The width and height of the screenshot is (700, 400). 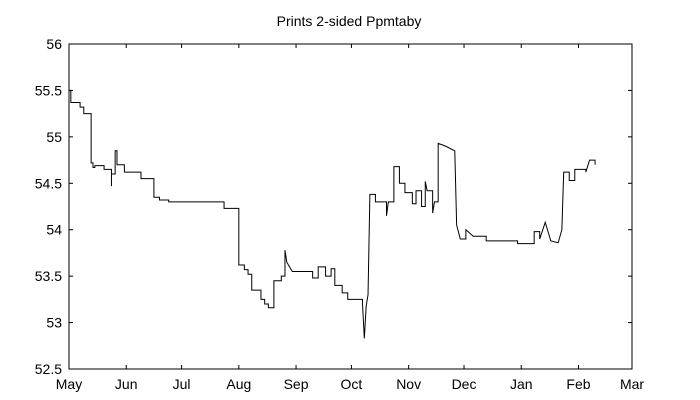 What do you see at coordinates (578, 384) in the screenshot?
I see `x-tick-label: Feb` at bounding box center [578, 384].